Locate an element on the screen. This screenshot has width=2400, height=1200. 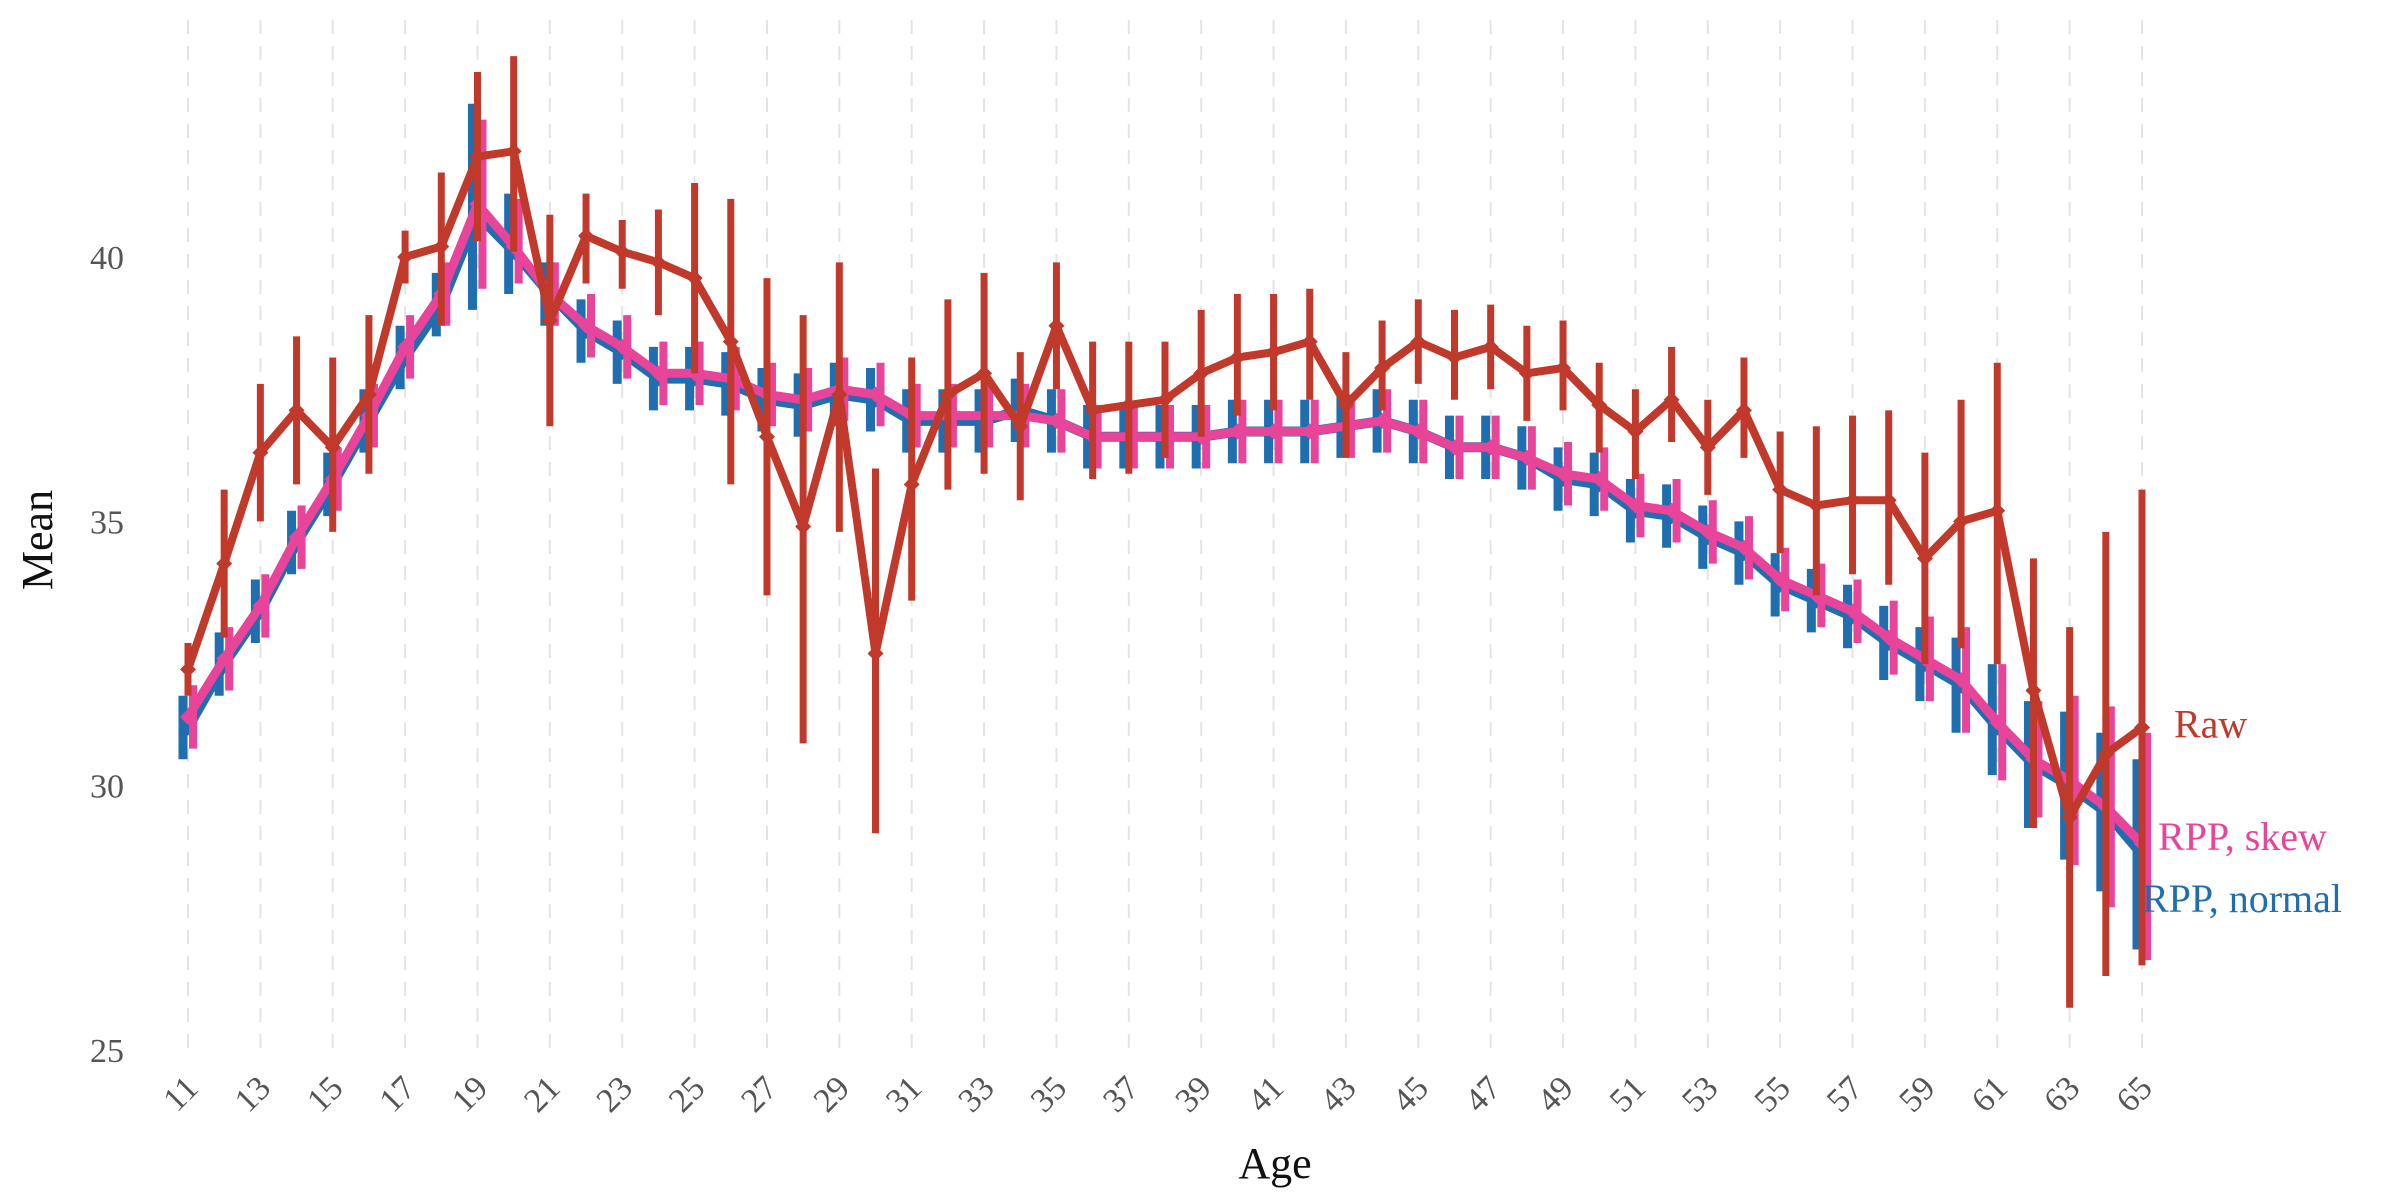
x-tick-label: 27 is located at coordinates (759, 1094).